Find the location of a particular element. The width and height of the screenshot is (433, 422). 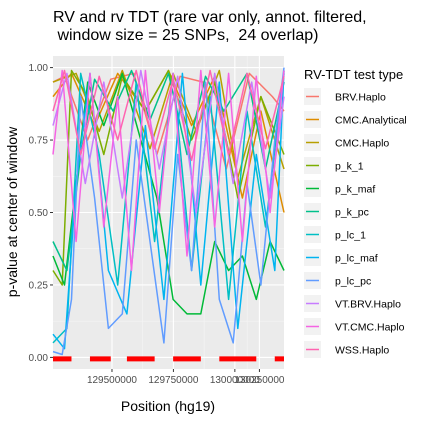

legend-label: CMC.Analytical is located at coordinates (371, 121).